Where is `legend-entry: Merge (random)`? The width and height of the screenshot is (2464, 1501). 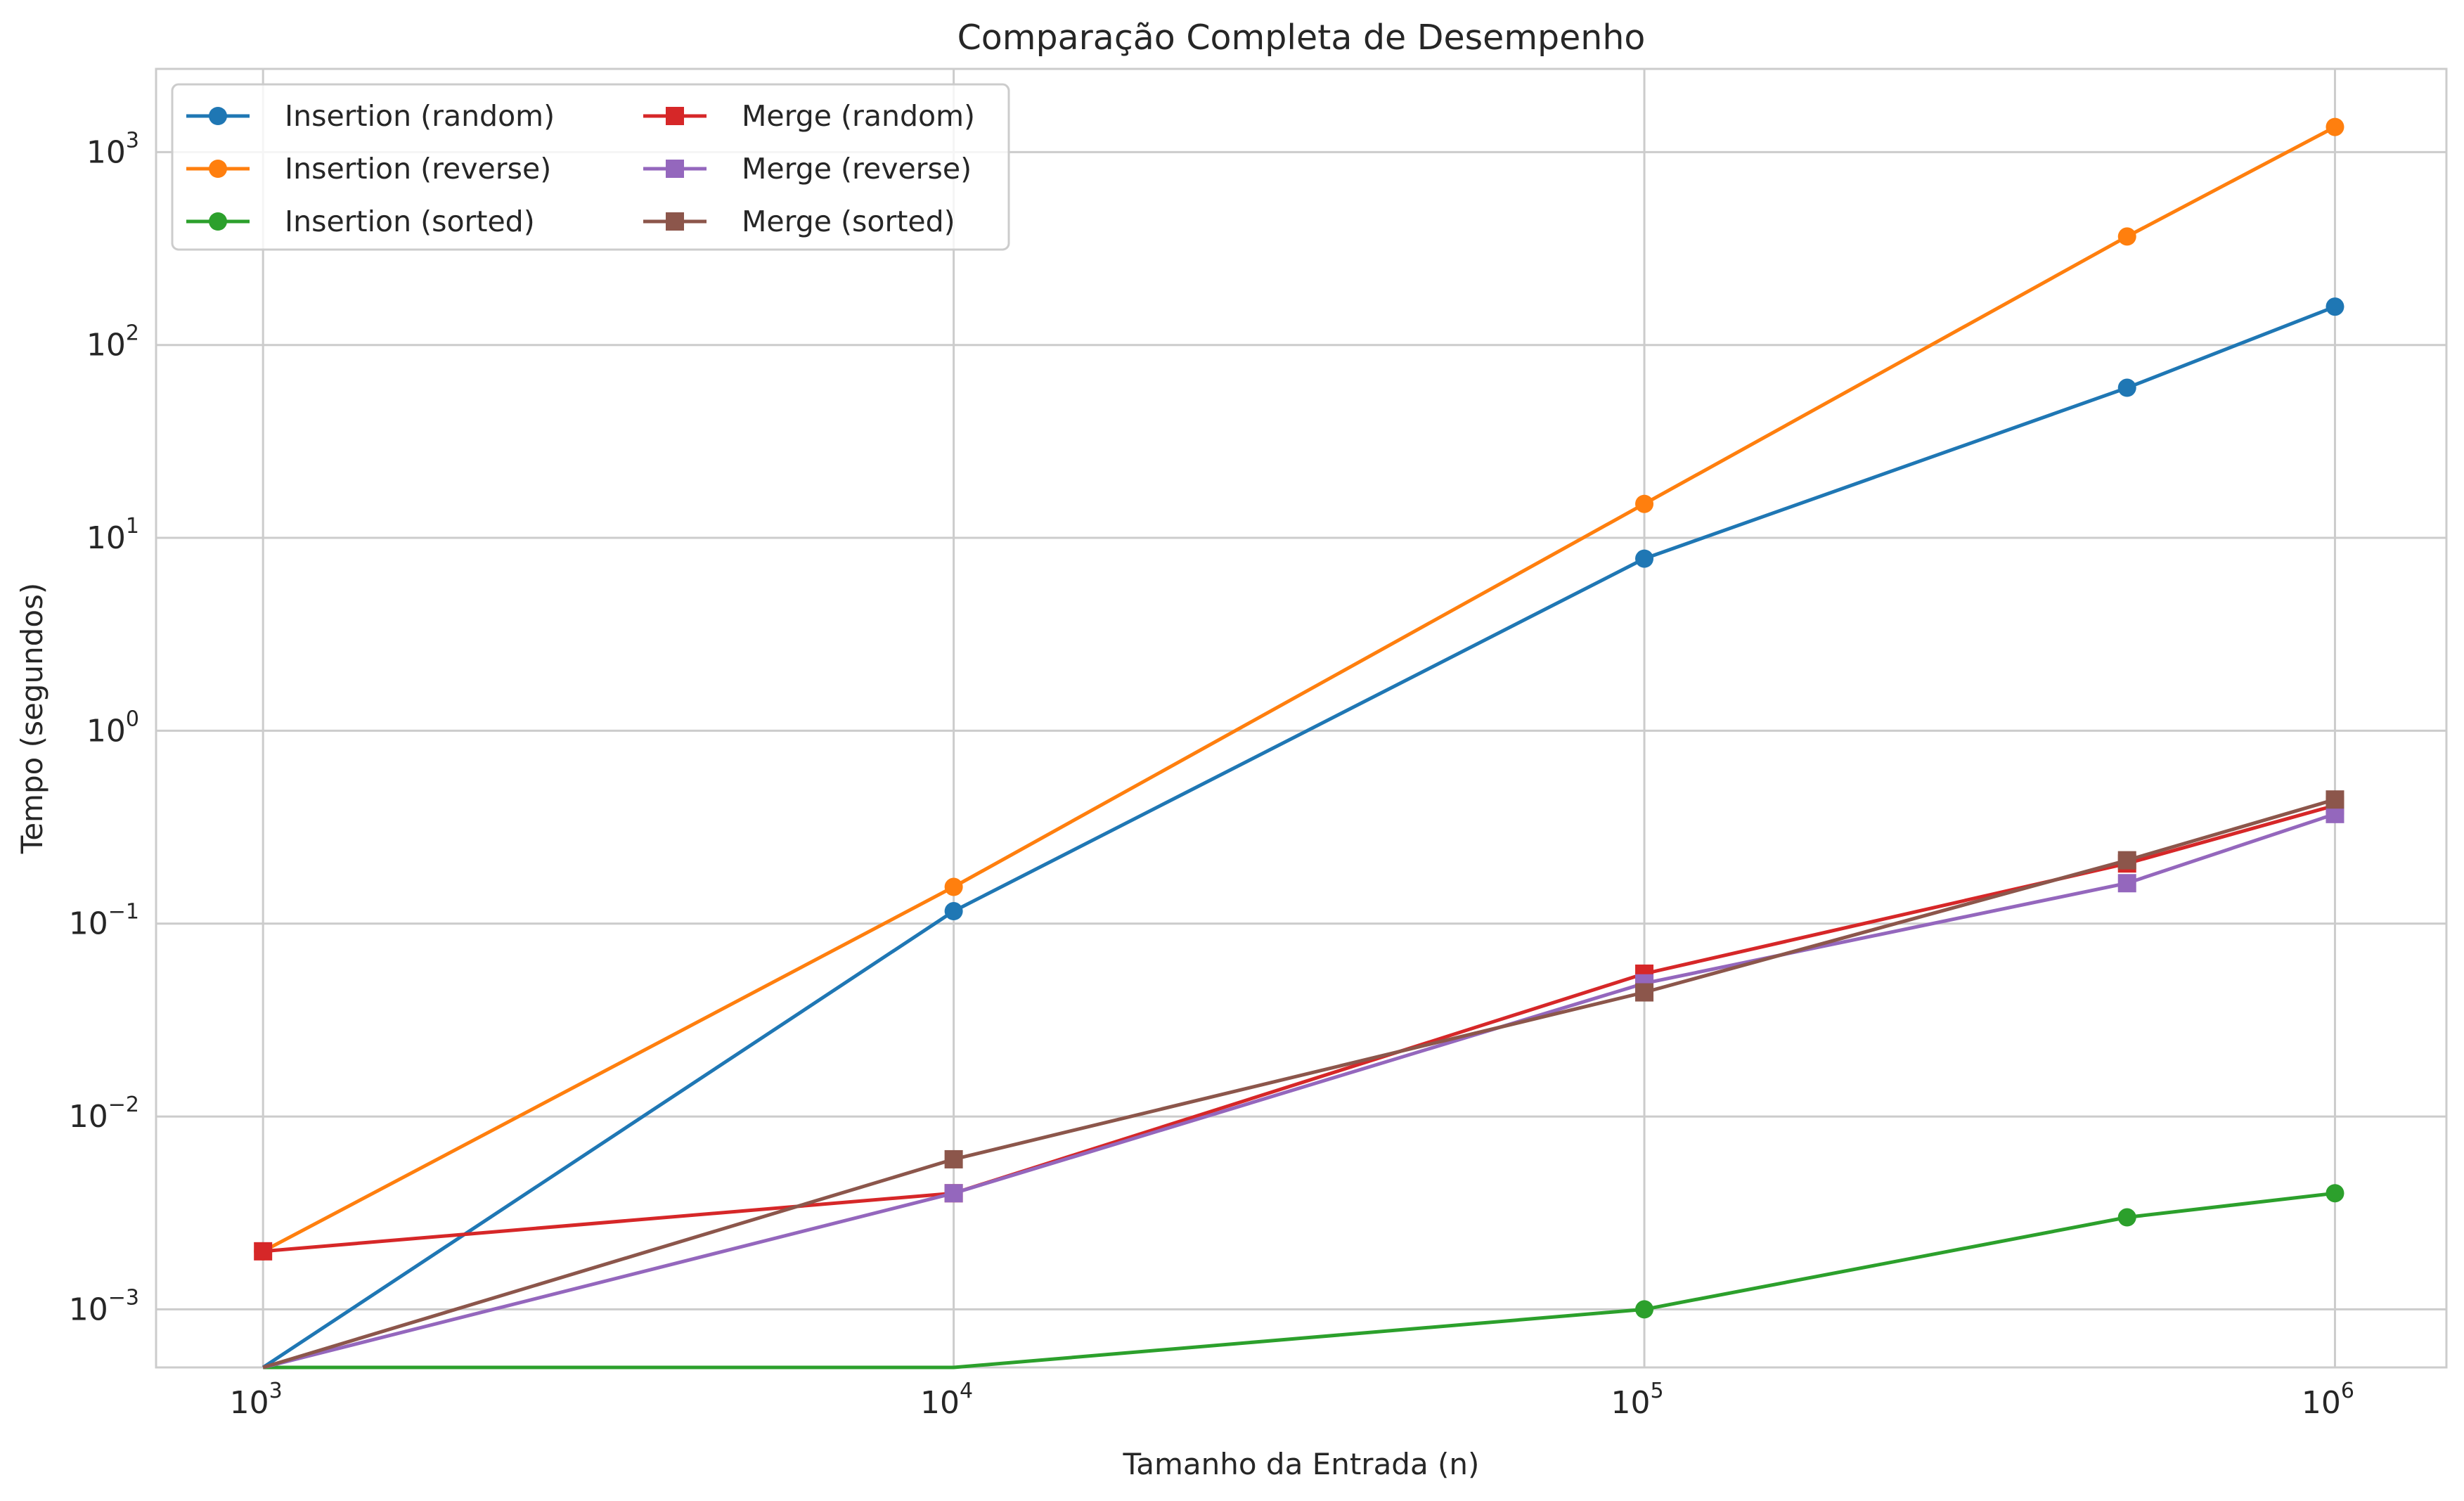 legend-entry: Merge (random) is located at coordinates (809, 116).